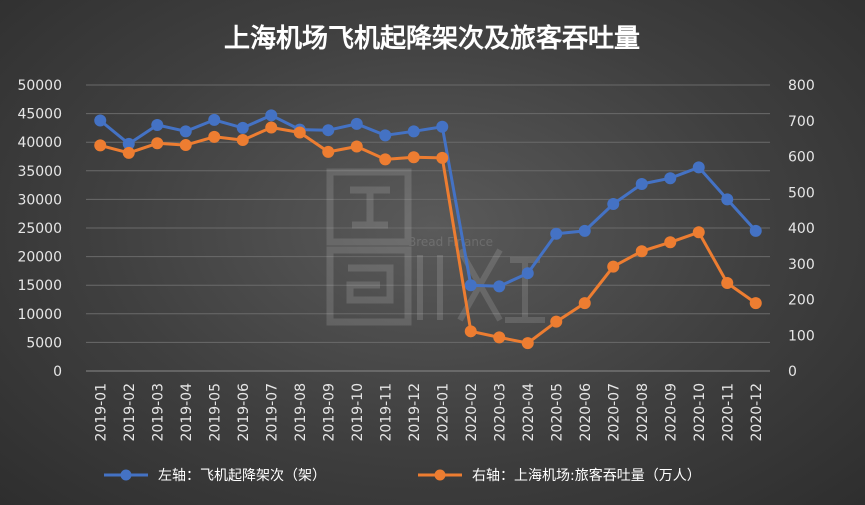 The image size is (865, 505). Describe the element at coordinates (272, 412) in the screenshot. I see `x-tick-label: 2019-07` at that location.